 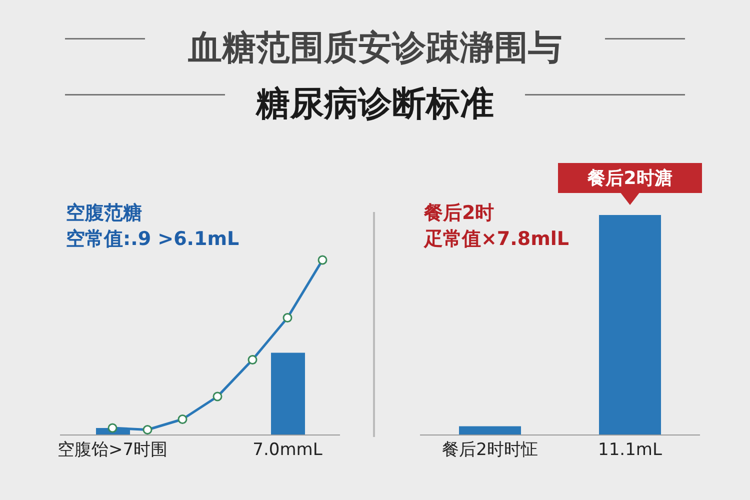 I want to click on chart-title: 血糖范围质安诊踈瀞围与, so click(x=375, y=48).